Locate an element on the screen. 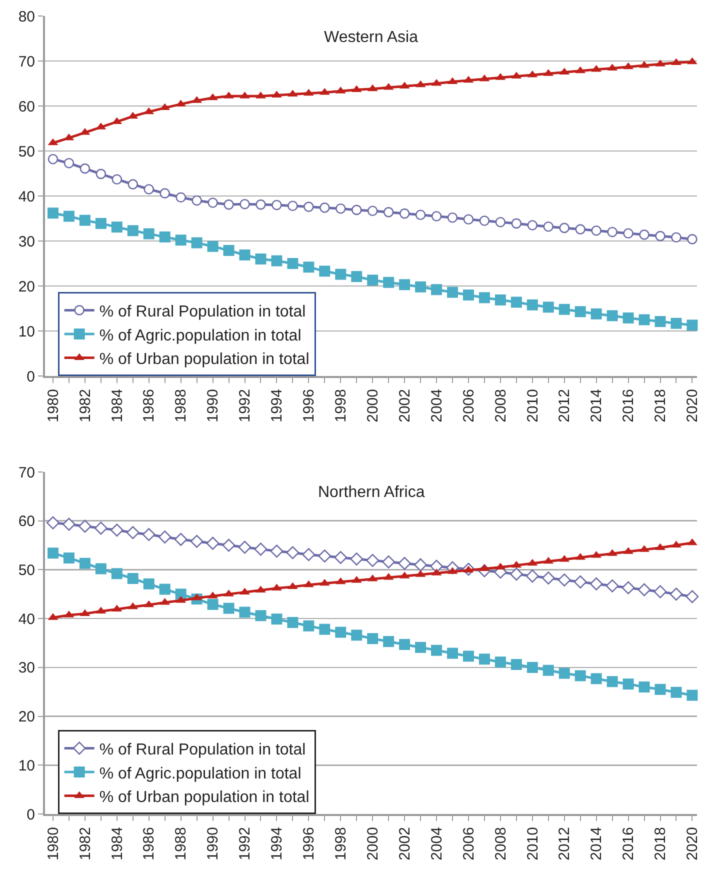  text: Western Asia is located at coordinates (371, 37).